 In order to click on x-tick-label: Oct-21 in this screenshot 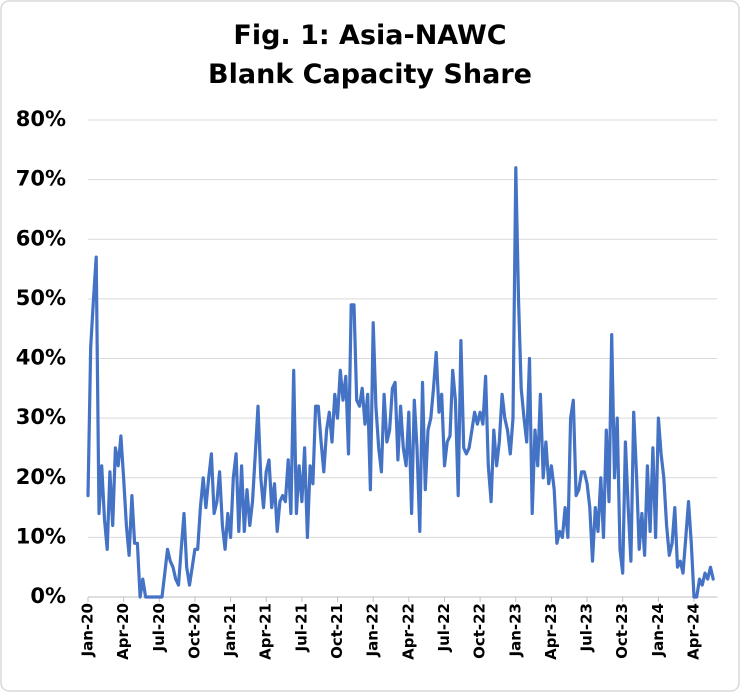, I will do `click(337, 631)`.